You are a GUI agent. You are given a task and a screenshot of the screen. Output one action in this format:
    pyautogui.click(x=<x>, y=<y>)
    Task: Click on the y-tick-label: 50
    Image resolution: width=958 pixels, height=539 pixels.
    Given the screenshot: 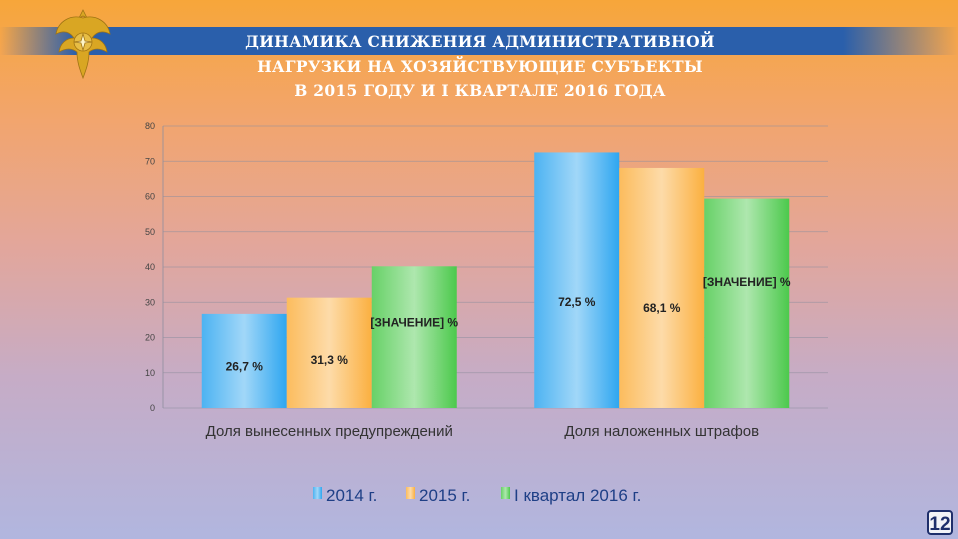 What is the action you would take?
    pyautogui.click(x=150, y=232)
    